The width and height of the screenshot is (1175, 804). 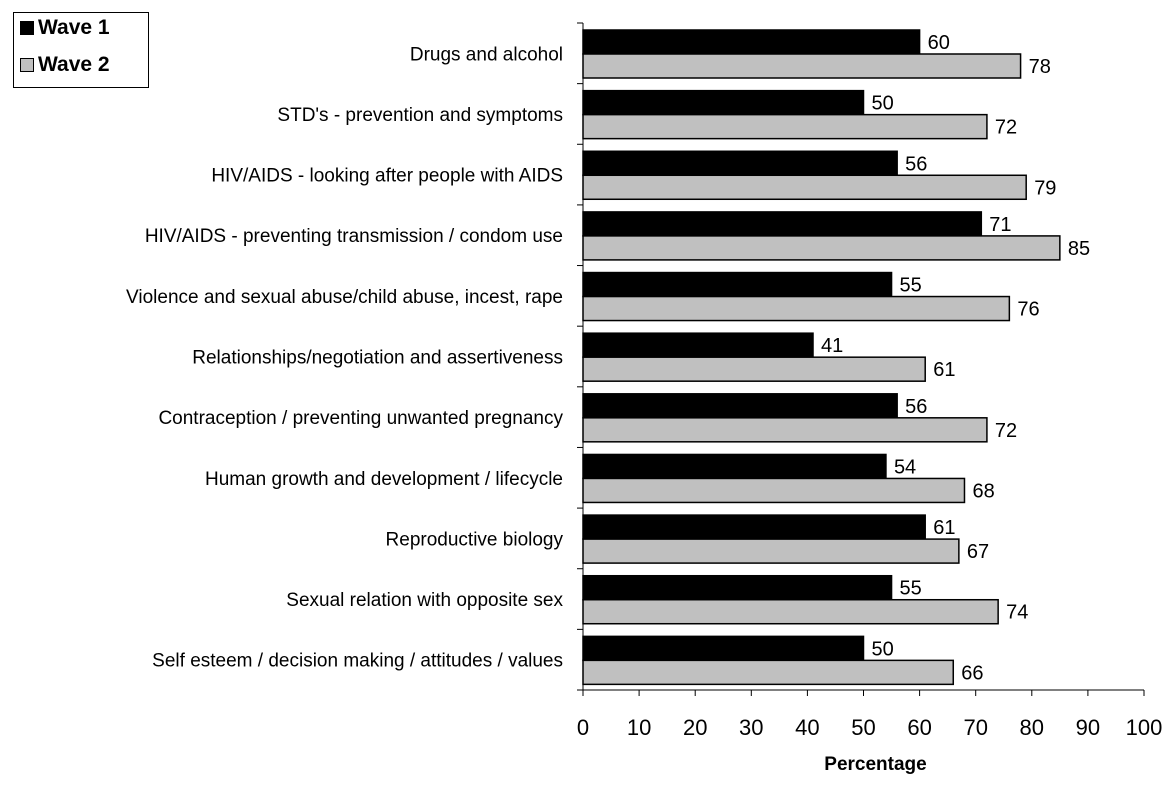 I want to click on data-label-wave-1: 41, so click(x=832, y=346).